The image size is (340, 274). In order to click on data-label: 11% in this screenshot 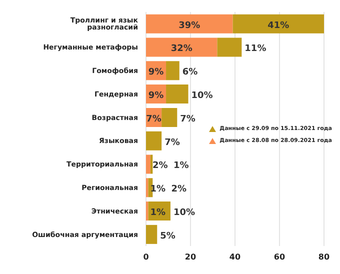, I will do `click(255, 49)`.